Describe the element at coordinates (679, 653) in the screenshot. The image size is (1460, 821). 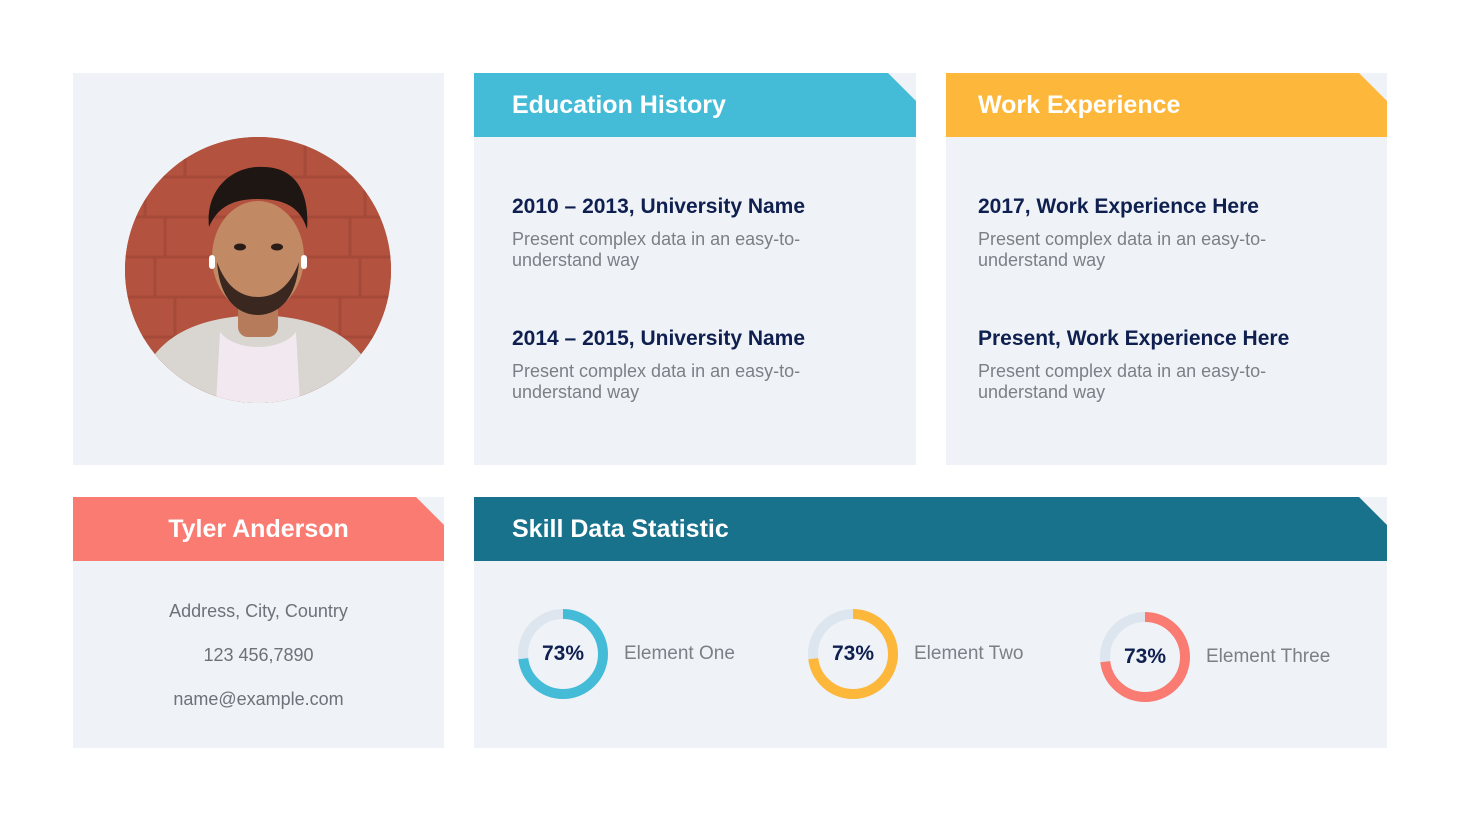
I see `skill-label: Element One` at that location.